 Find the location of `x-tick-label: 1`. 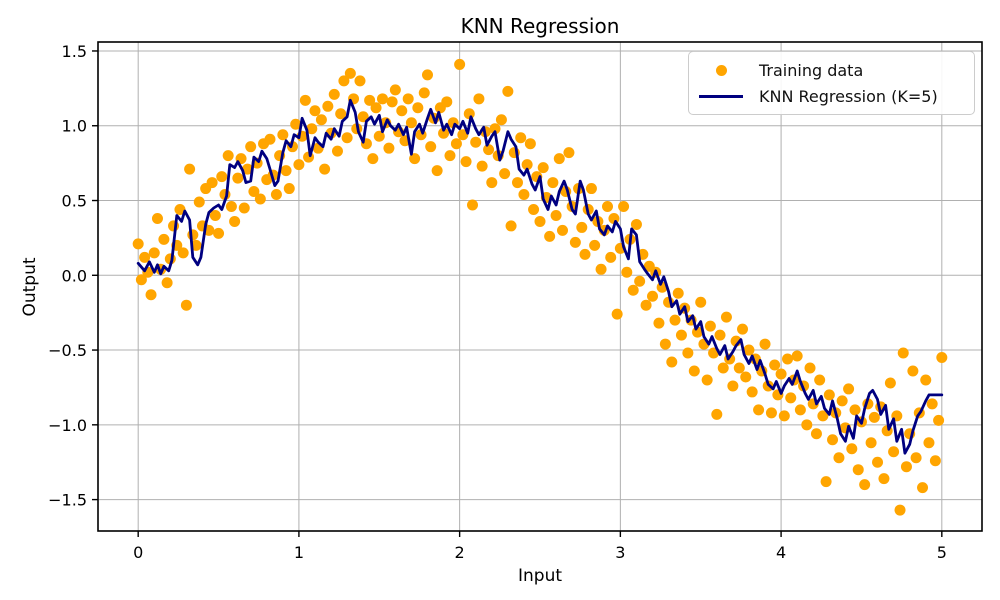

x-tick-label: 1 is located at coordinates (299, 552).